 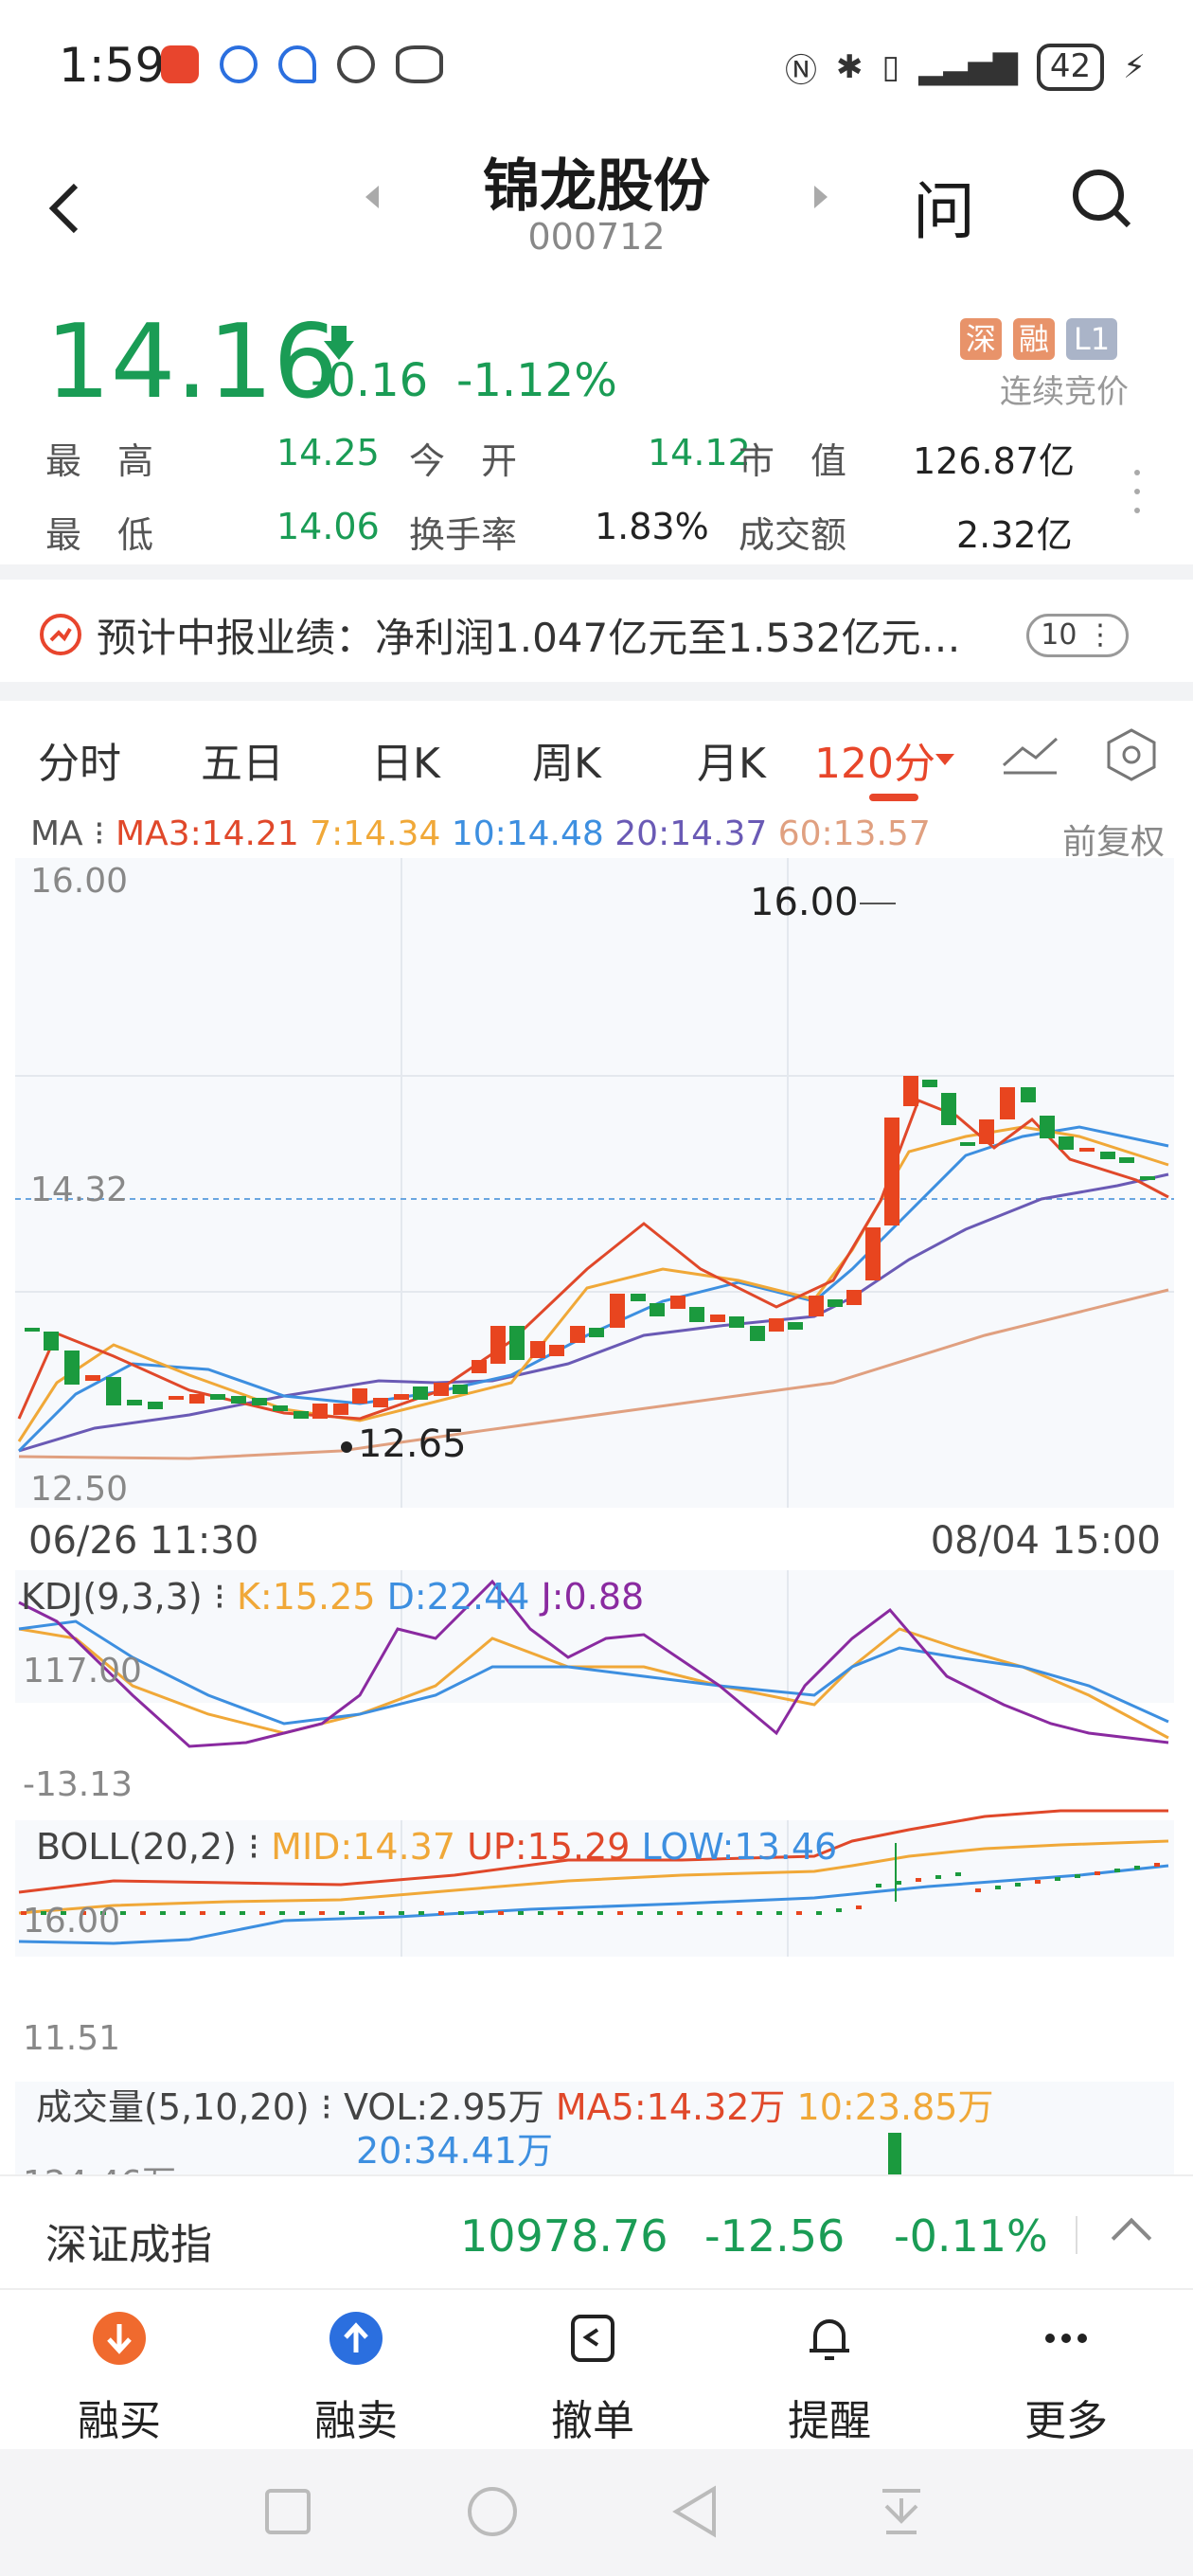 I want to click on price-change: -0.16, so click(x=370, y=380).